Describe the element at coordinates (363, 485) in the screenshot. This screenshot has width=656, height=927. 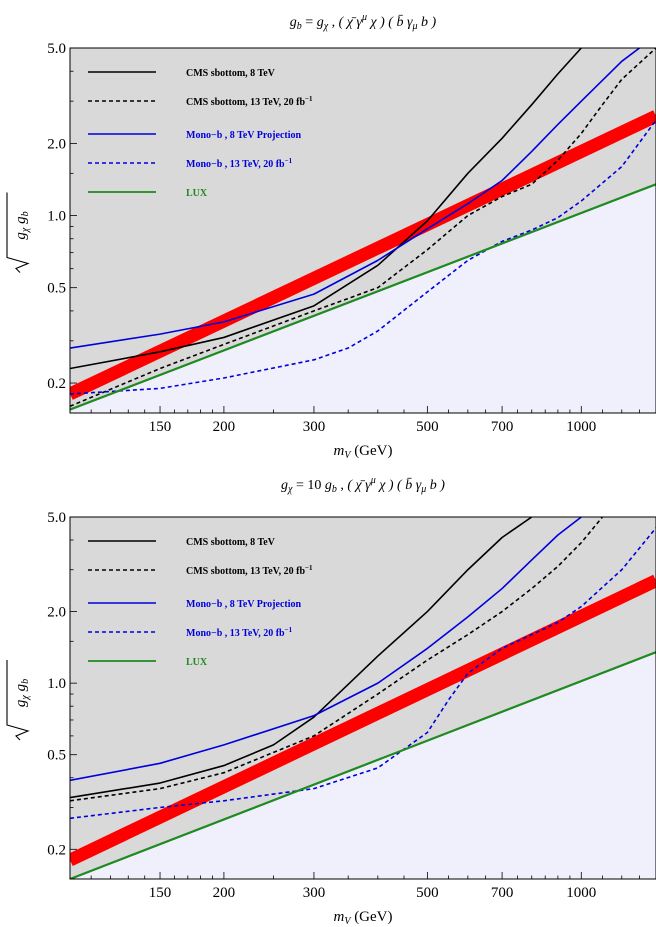
I see `chart-title: gχ = 10 gb , ( χ̄ γμ χ ) ( b̄ γμ b )` at that location.